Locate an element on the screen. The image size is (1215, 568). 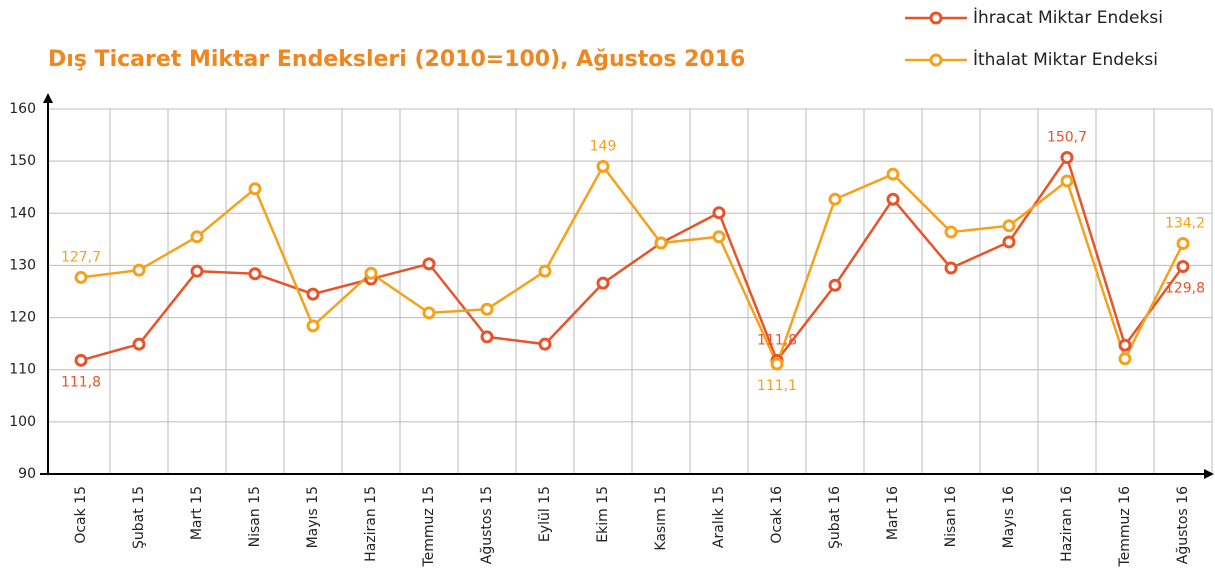
legend-label: İhracat Miktar Endeksi is located at coordinates (1068, 17).